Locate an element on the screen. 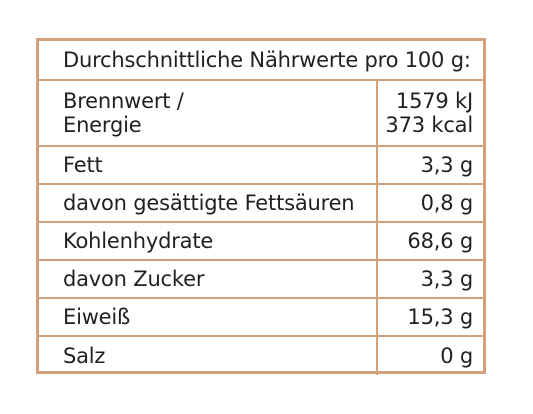  table-row: Fett 3,3 g is located at coordinates (261, 166).